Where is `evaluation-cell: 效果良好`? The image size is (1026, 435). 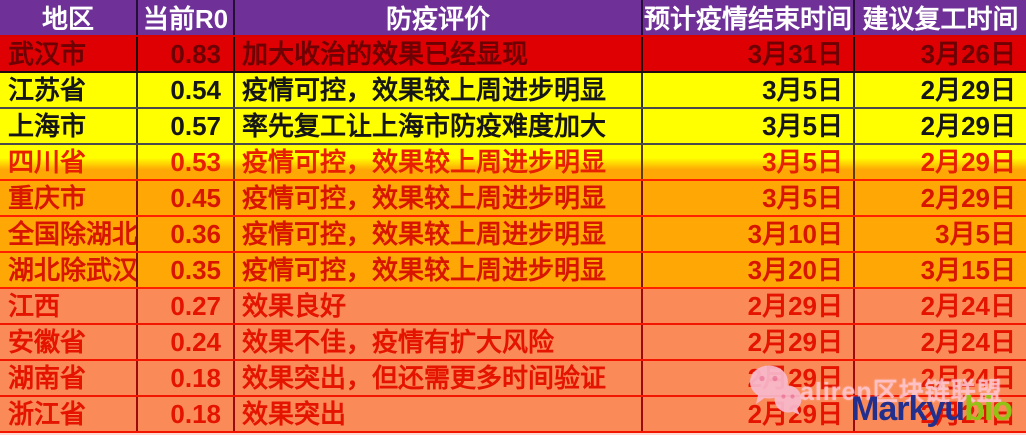 evaluation-cell: 效果良好 is located at coordinates (439, 306).